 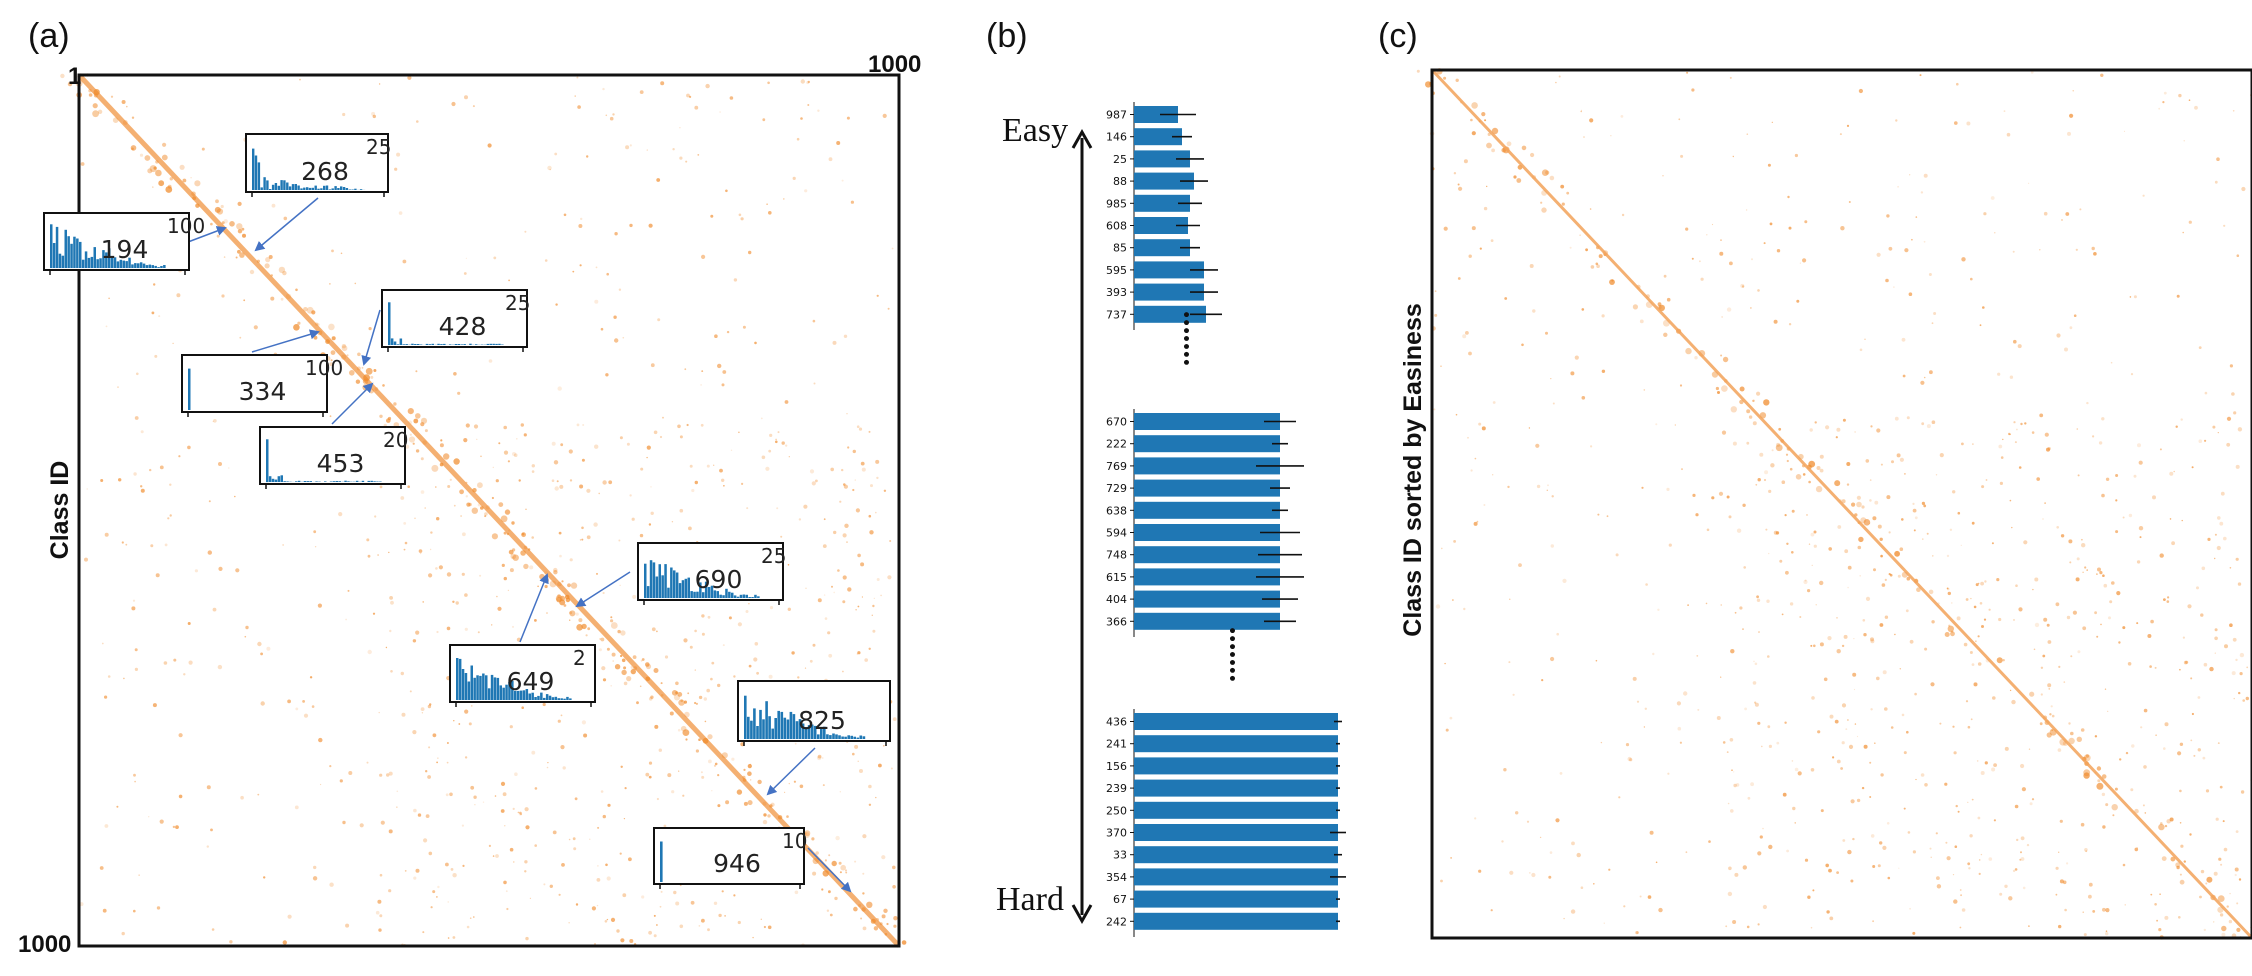 I want to click on bar-label-85: 85, so click(x=1120, y=248).